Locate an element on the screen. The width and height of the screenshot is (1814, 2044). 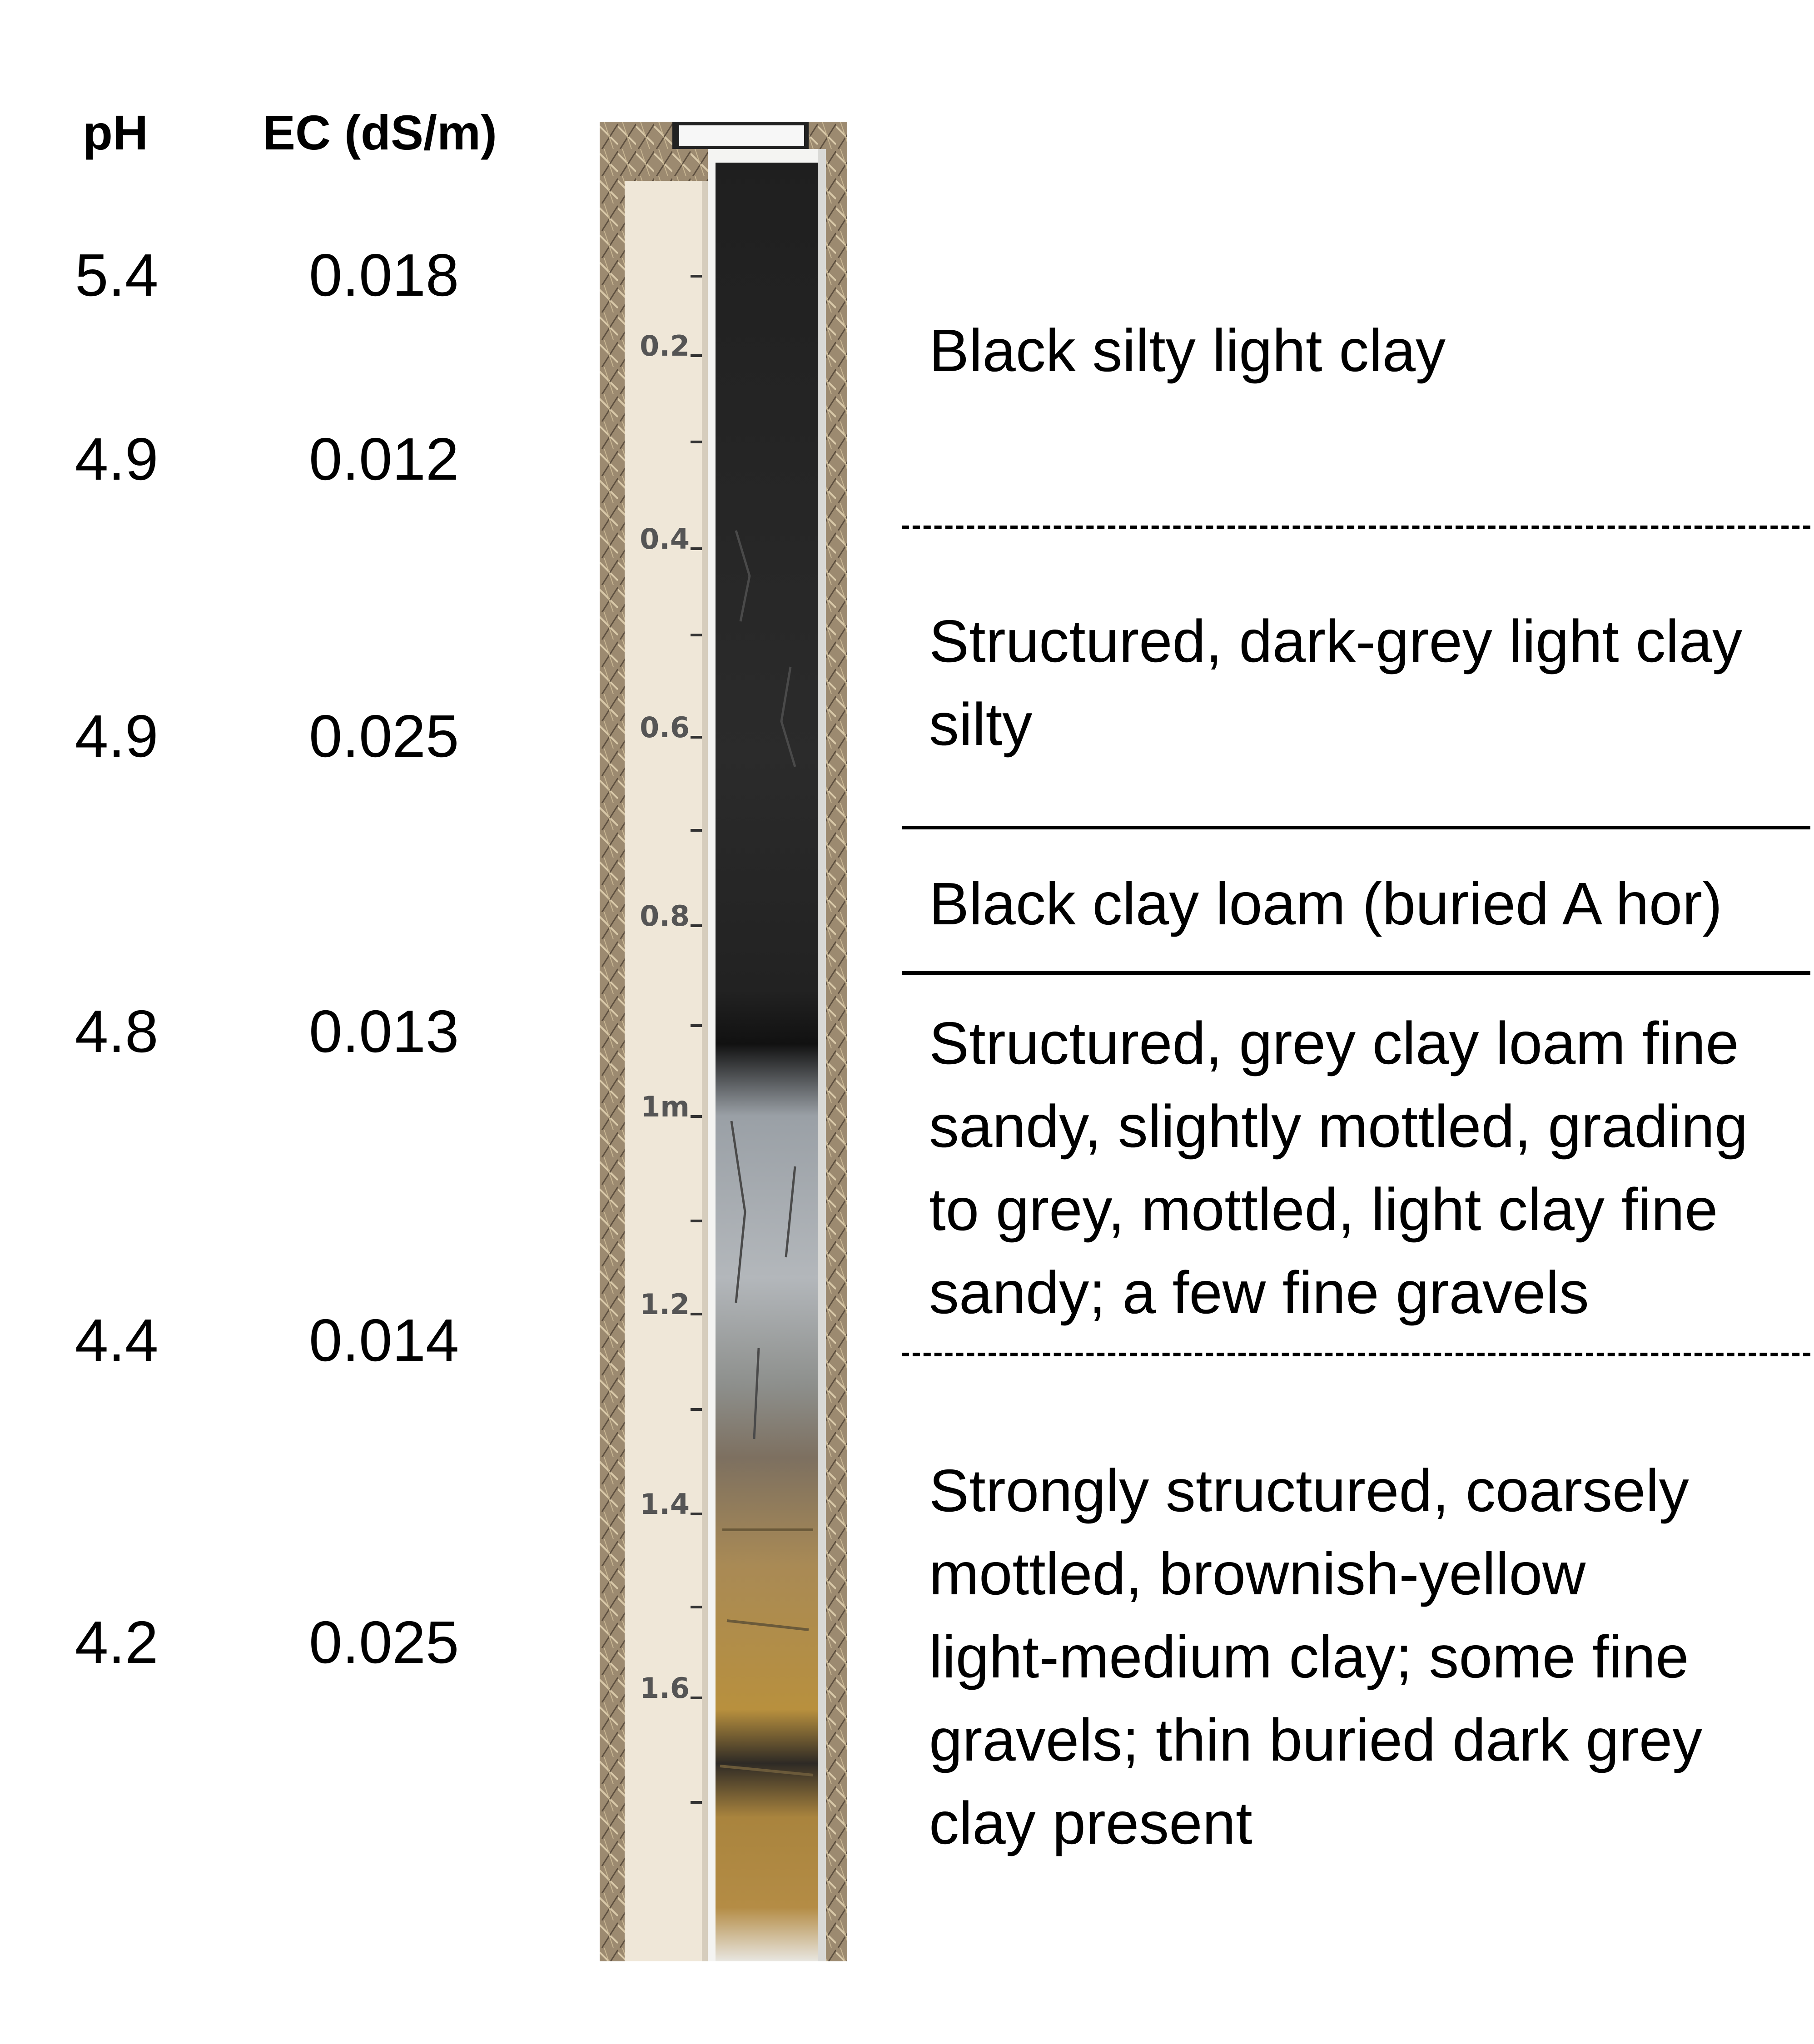
ec-value: 0.013 is located at coordinates (384, 1031).